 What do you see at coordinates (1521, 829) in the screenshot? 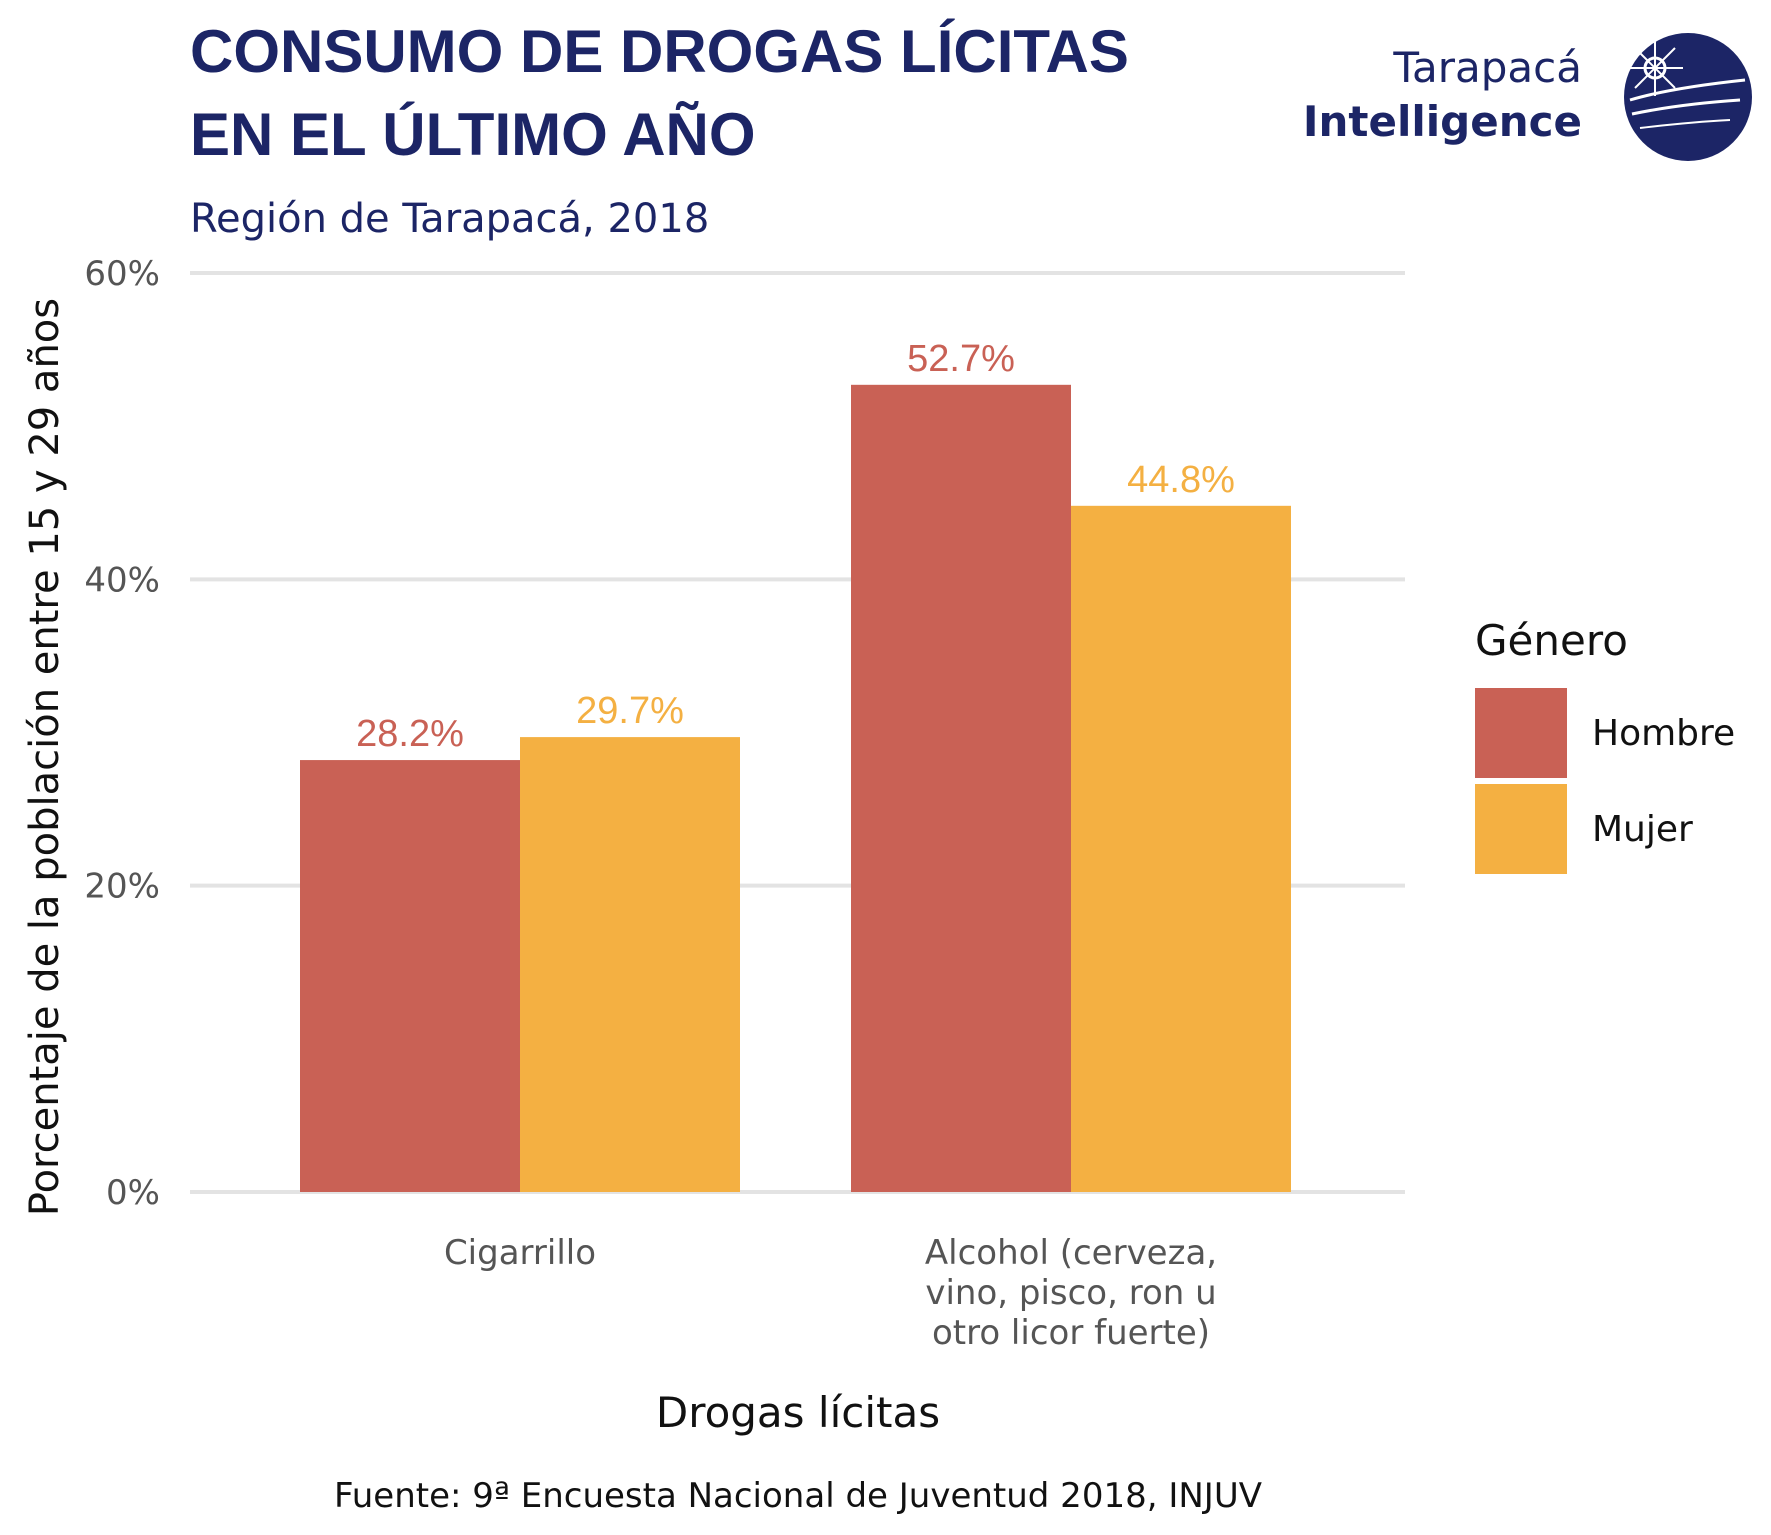
I see `legend-swatch-mujer` at bounding box center [1521, 829].